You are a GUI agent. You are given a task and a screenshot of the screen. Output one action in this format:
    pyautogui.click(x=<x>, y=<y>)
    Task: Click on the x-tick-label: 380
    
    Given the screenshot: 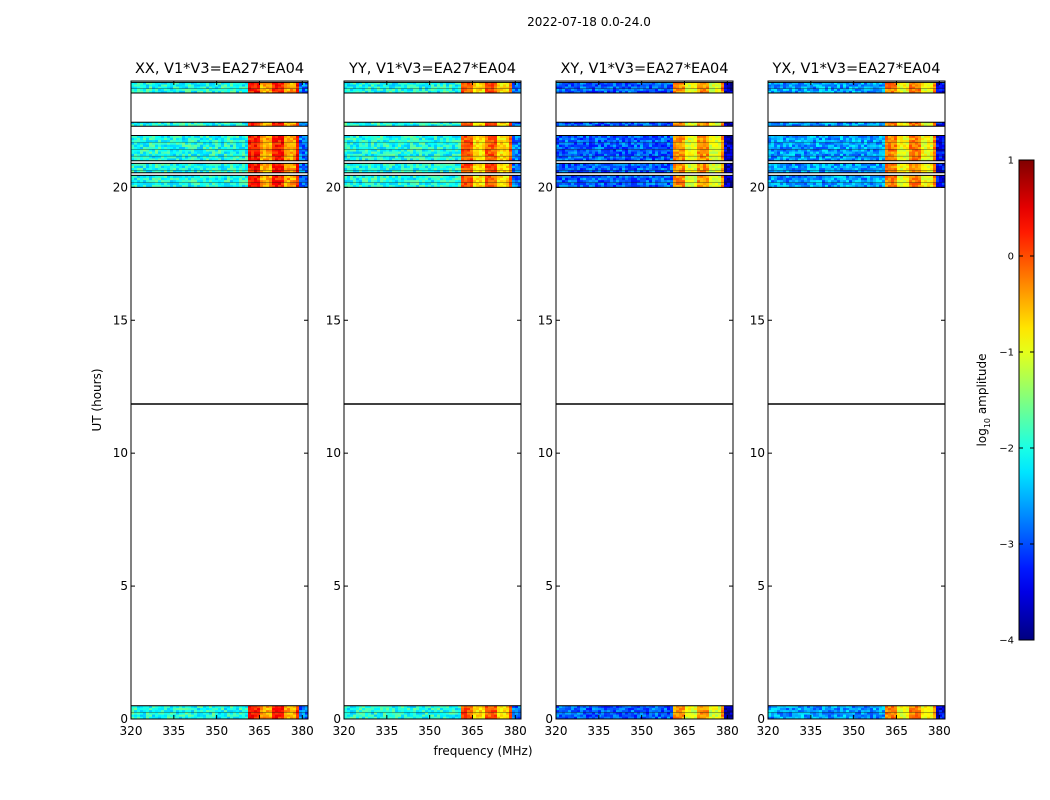 What is the action you would take?
    pyautogui.click(x=302, y=731)
    